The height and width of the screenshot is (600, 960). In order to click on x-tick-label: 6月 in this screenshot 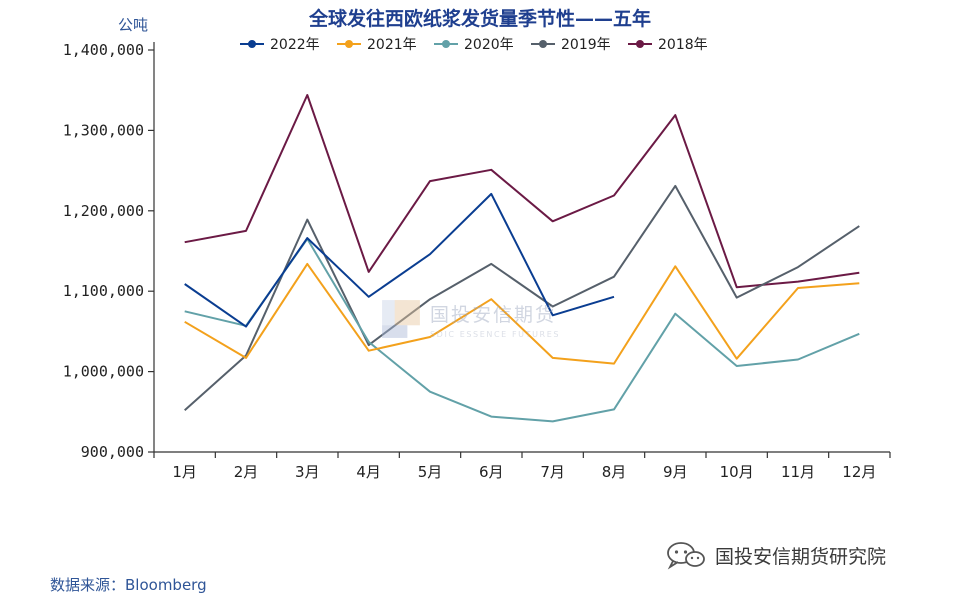, I will do `click(491, 472)`.